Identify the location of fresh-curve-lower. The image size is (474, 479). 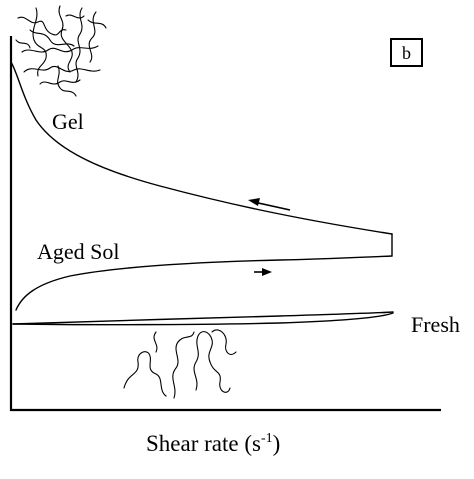
(203, 319).